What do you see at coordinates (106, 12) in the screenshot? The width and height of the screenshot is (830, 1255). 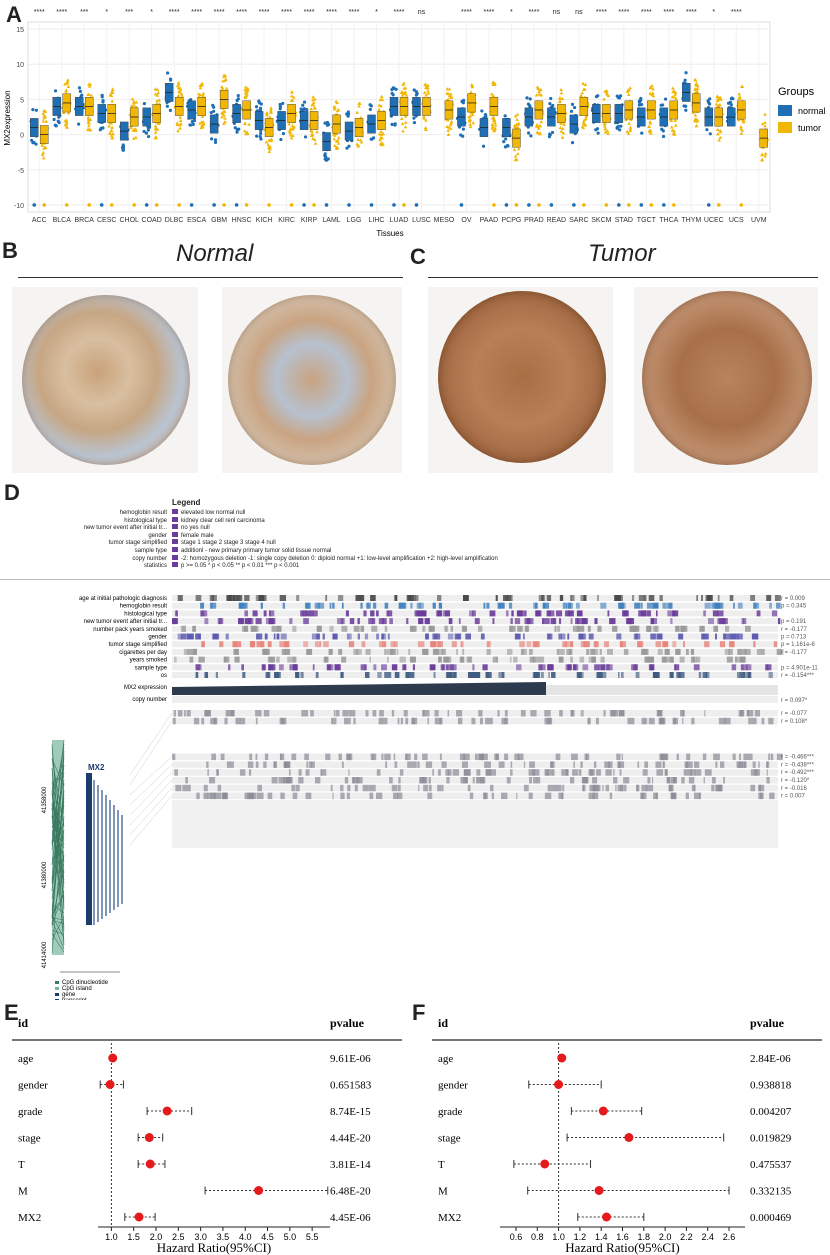 I see `significance-label: *` at bounding box center [106, 12].